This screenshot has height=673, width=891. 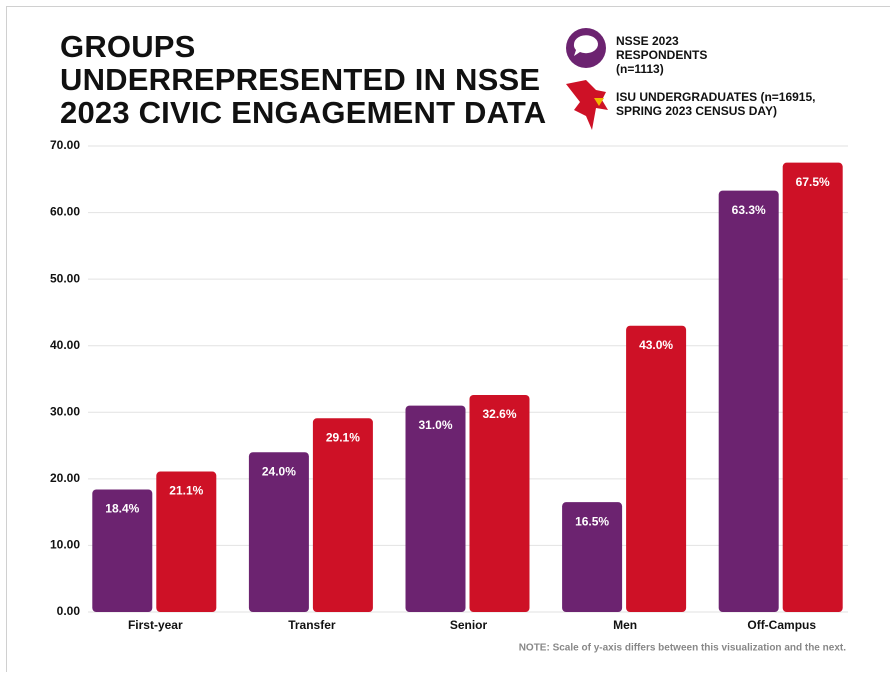 I want to click on x-tick-label: Transfer, so click(x=312, y=625).